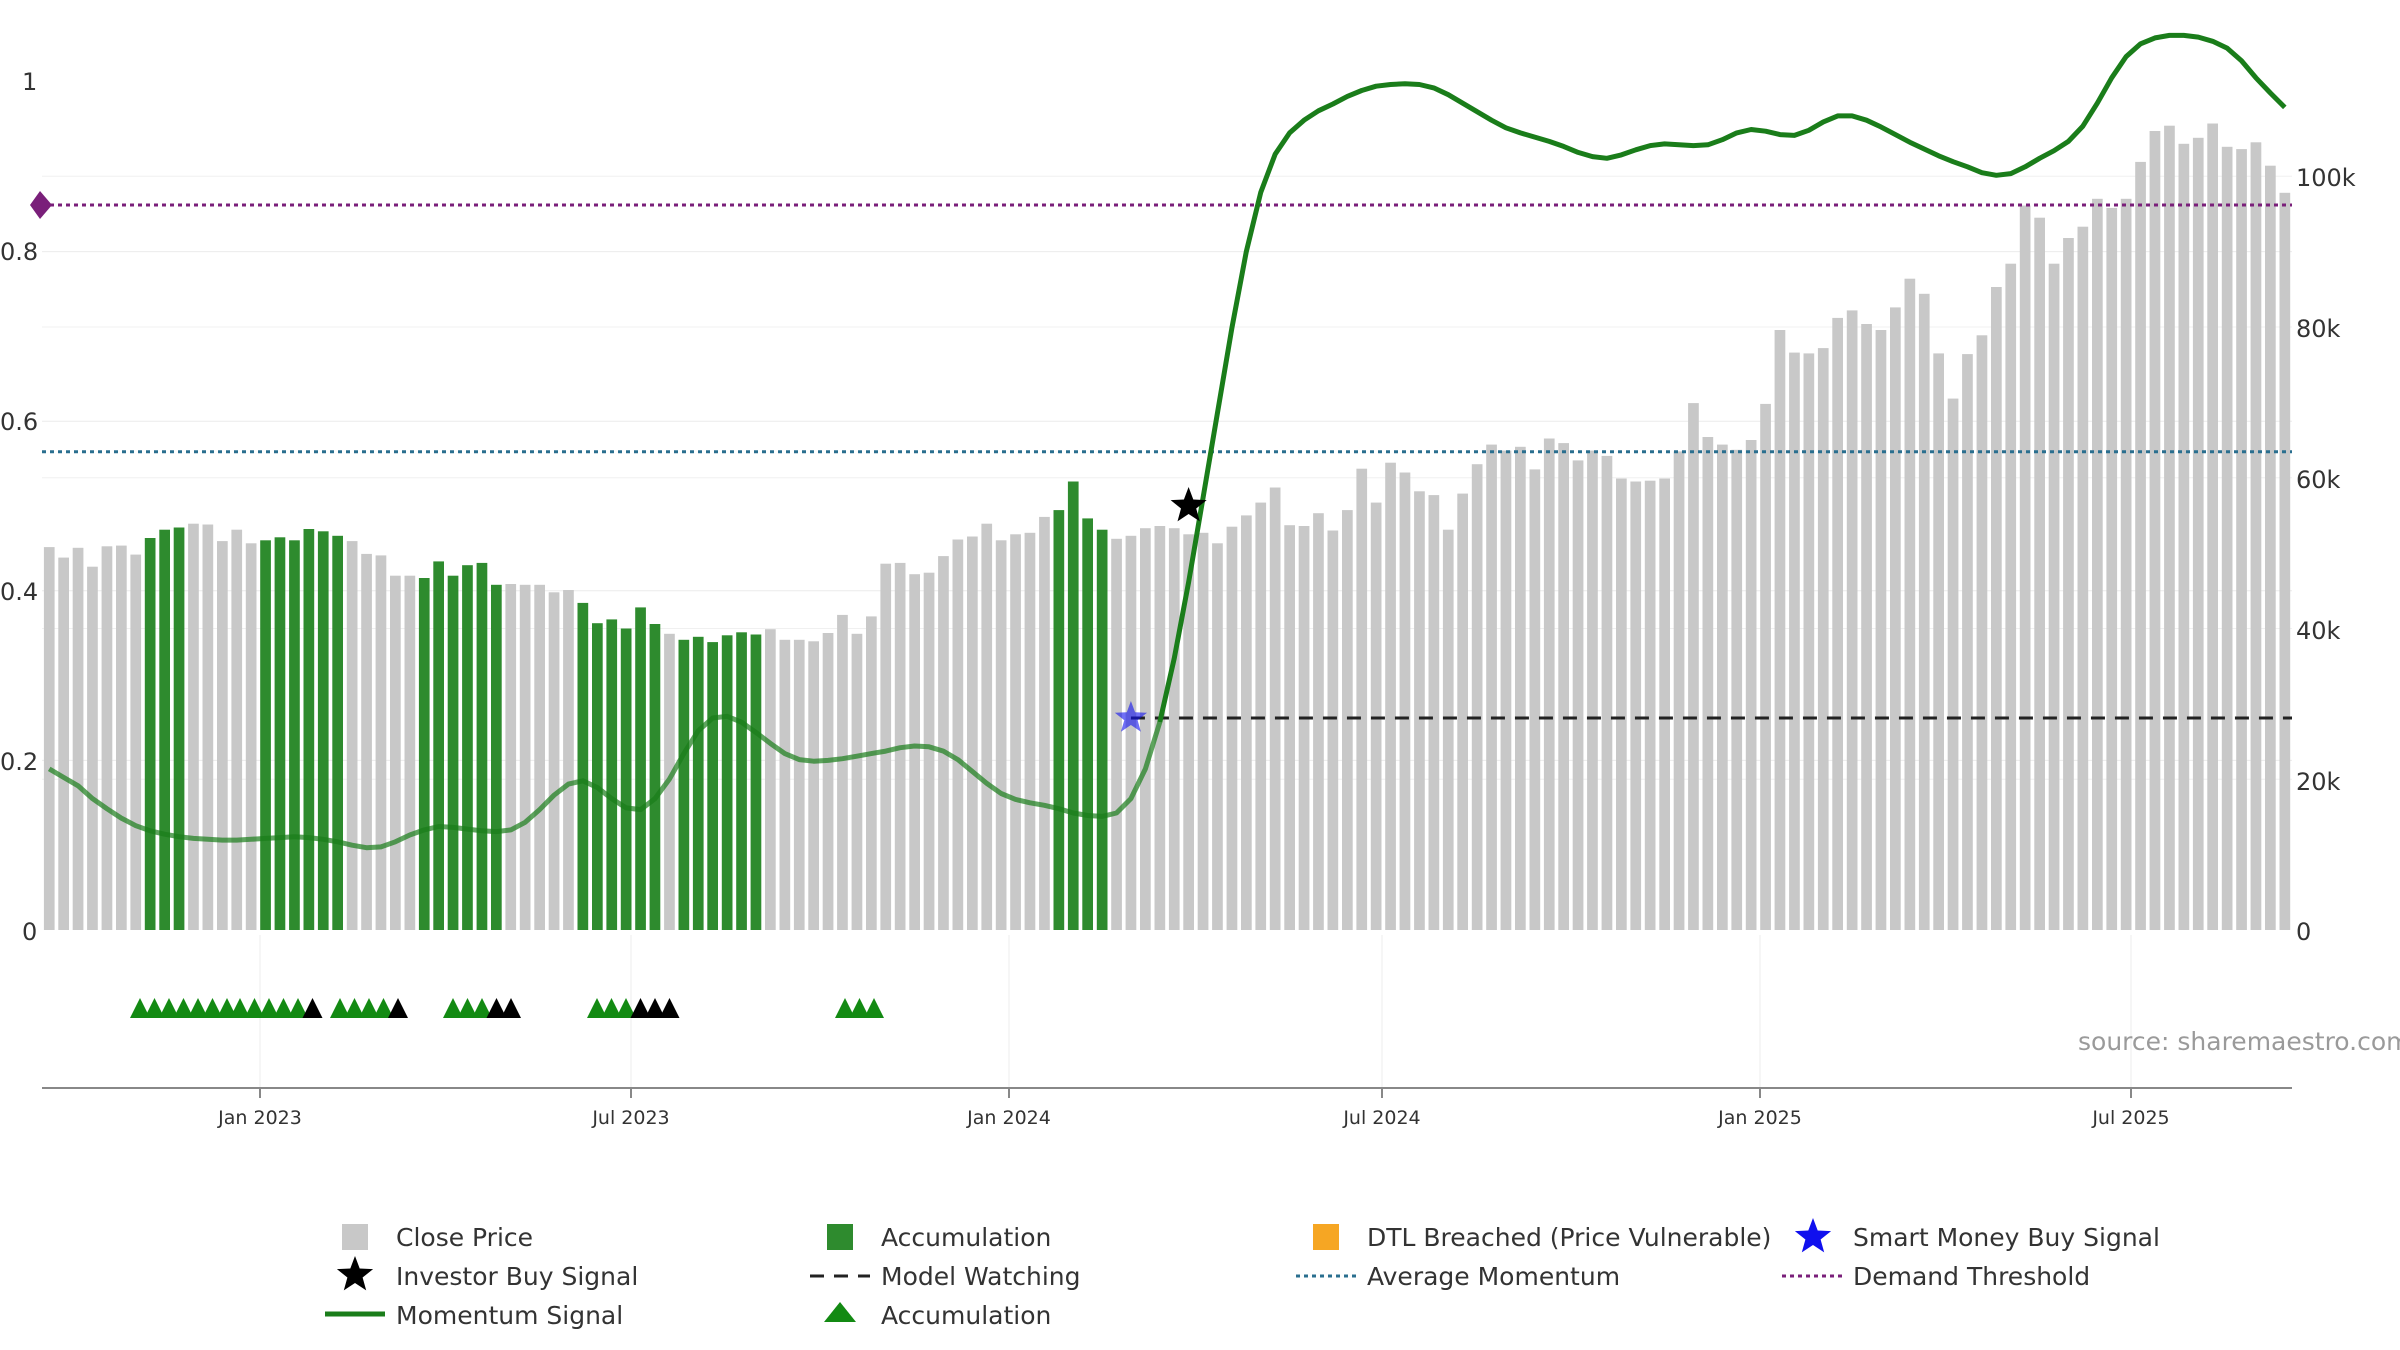 The height and width of the screenshot is (1350, 2400). What do you see at coordinates (19, 762) in the screenshot?
I see `left-tick-0.2: 0.2` at bounding box center [19, 762].